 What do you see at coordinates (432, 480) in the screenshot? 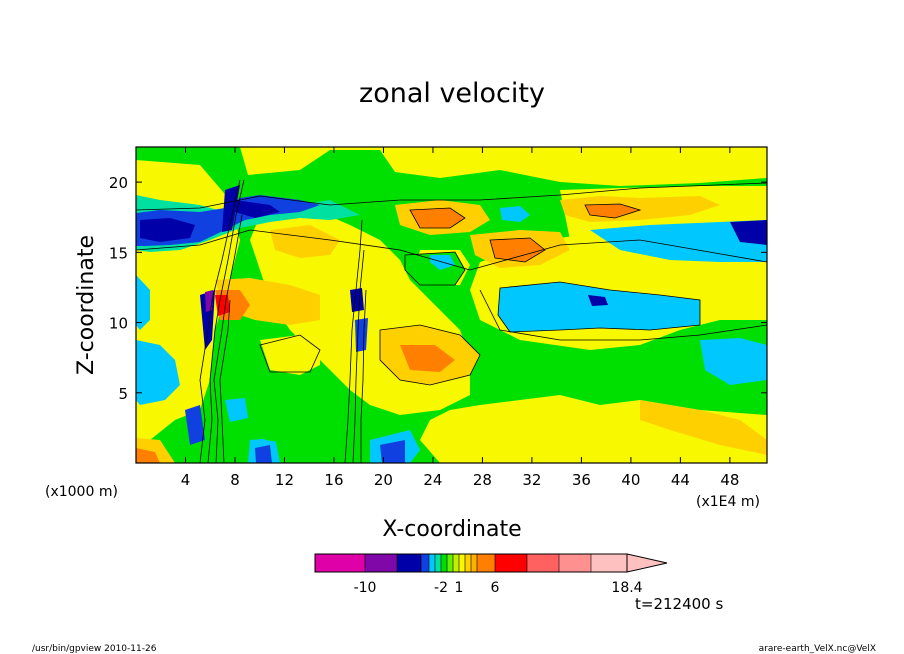
I see `x-tick-label: 24` at bounding box center [432, 480].